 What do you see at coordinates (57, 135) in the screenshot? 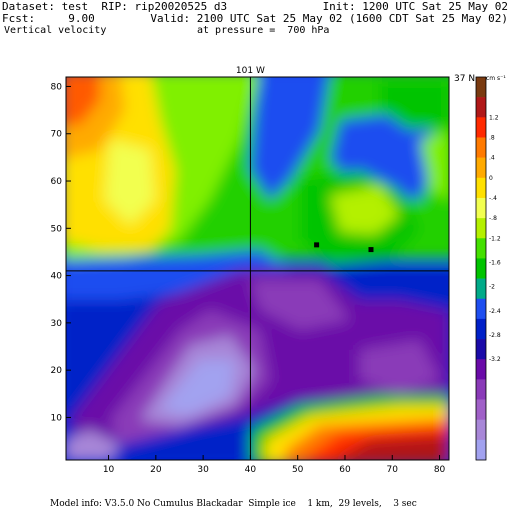
I see `y-tick-label: 70` at bounding box center [57, 135].